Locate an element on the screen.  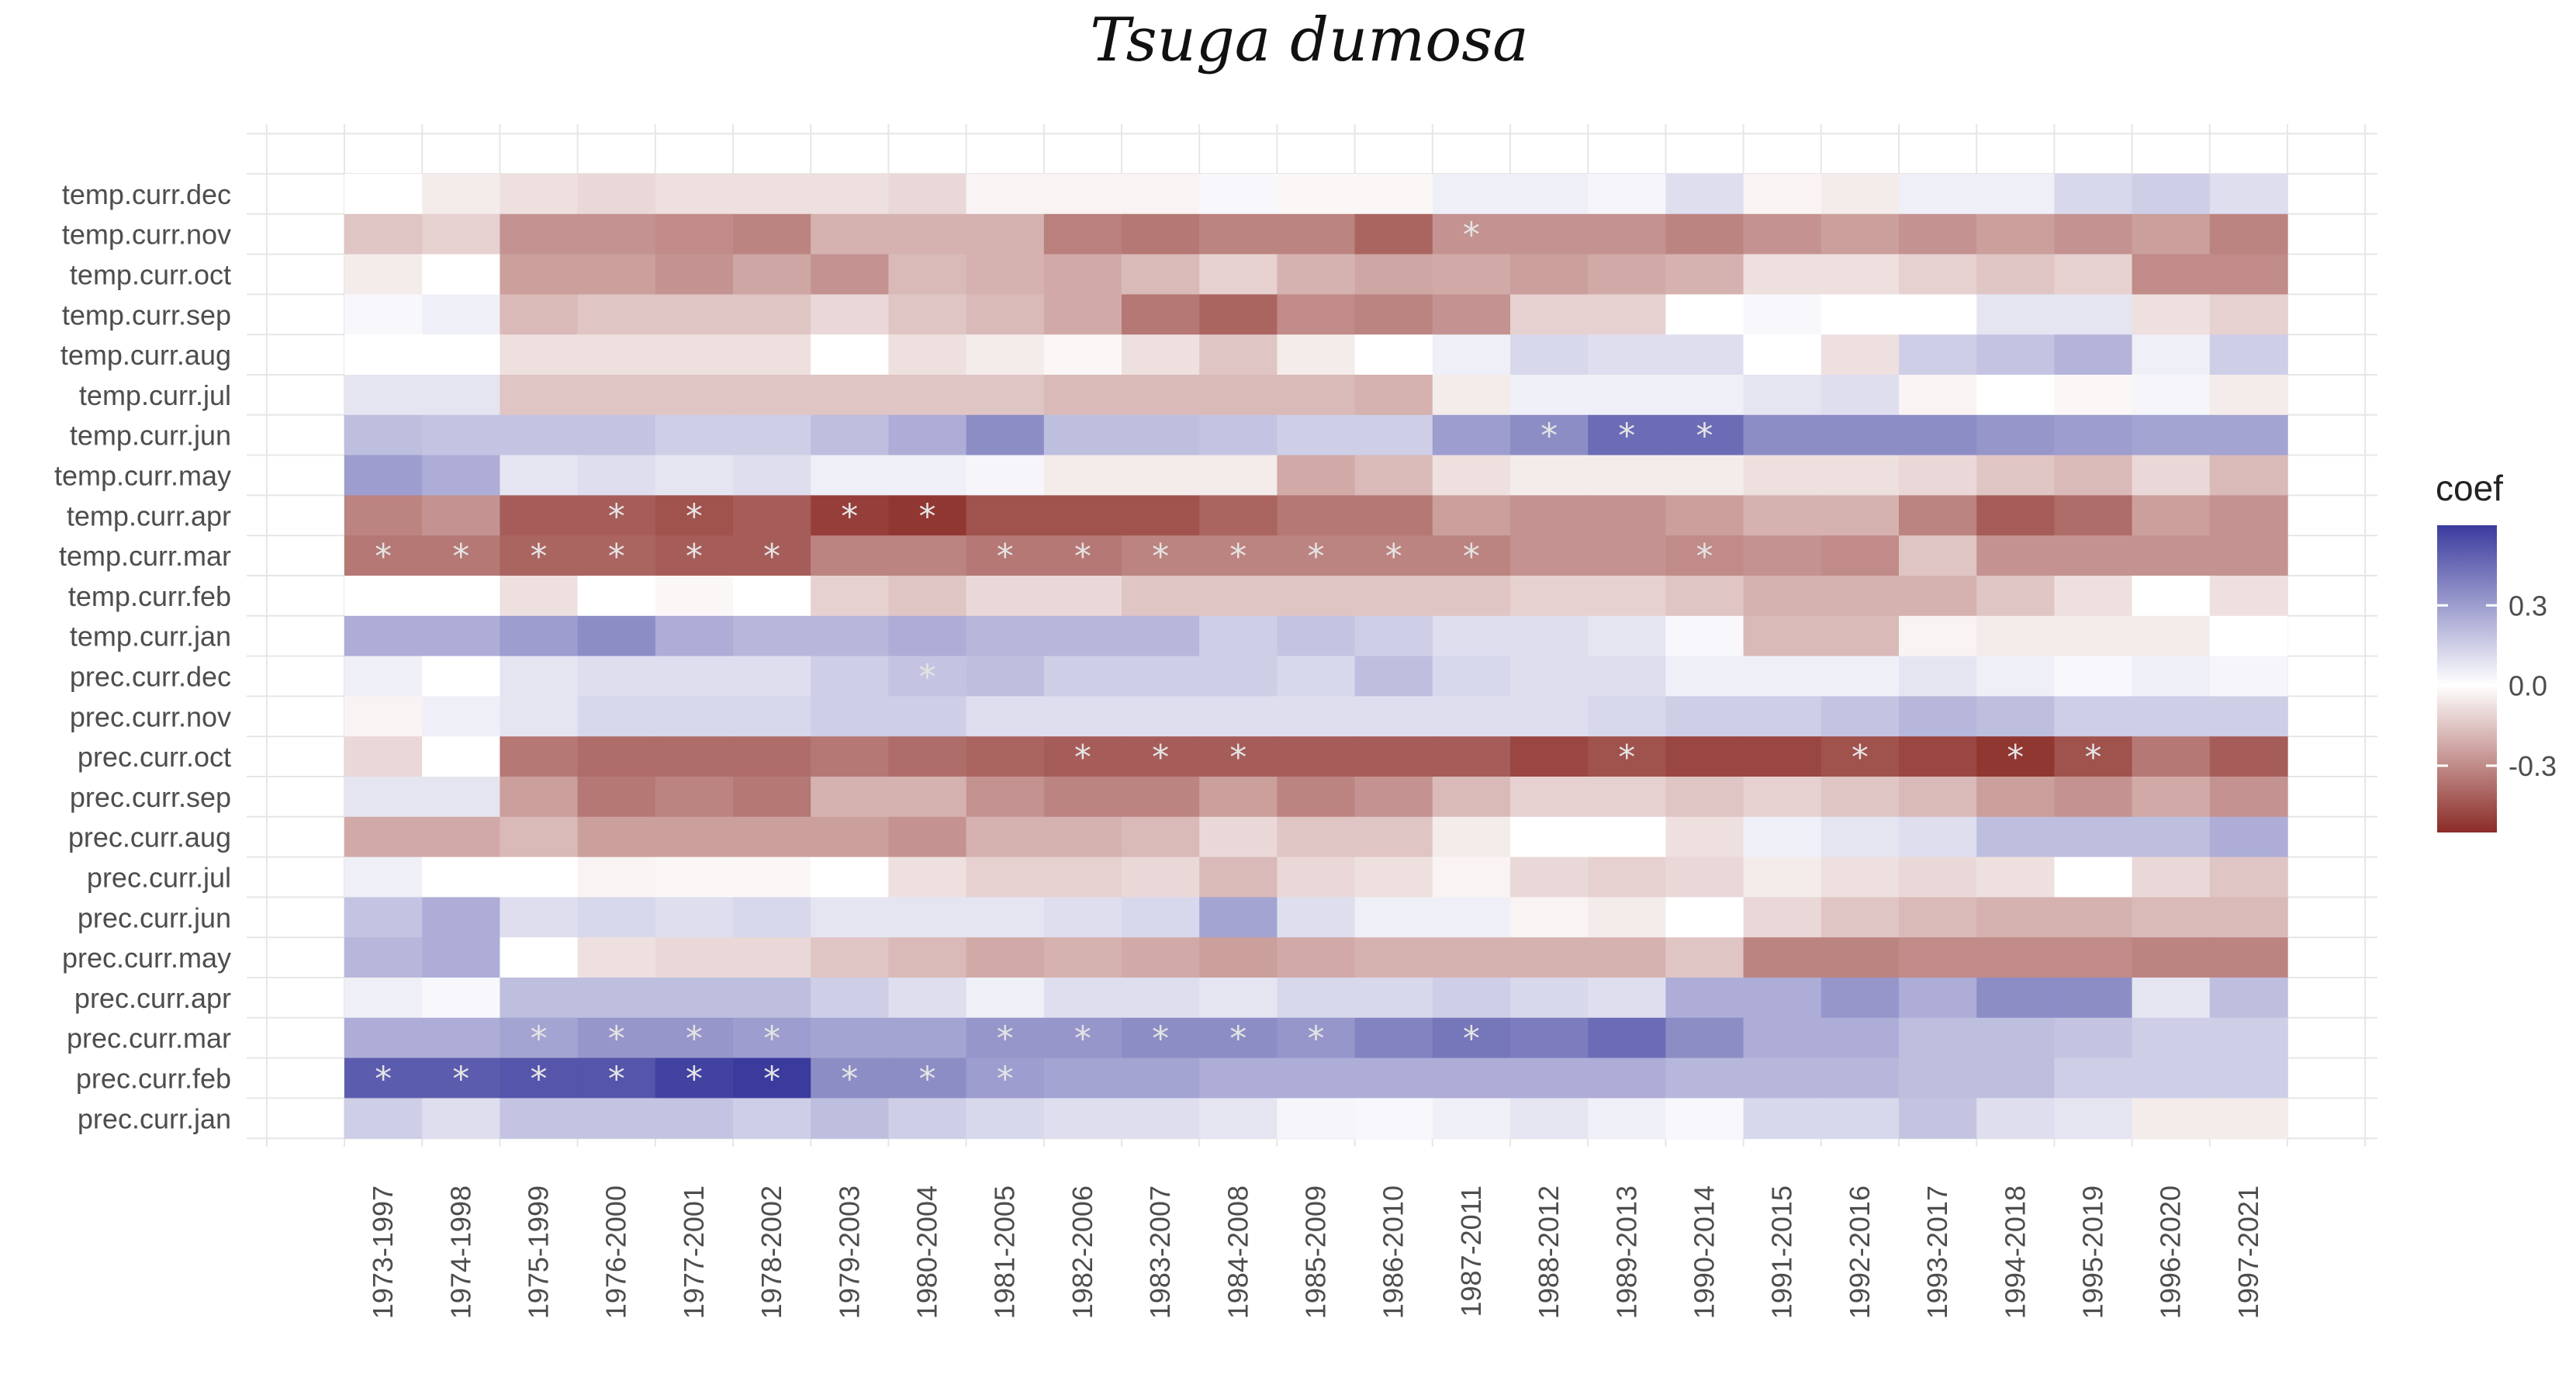
column-label: 1991-2015 is located at coordinates (1782, 1252).